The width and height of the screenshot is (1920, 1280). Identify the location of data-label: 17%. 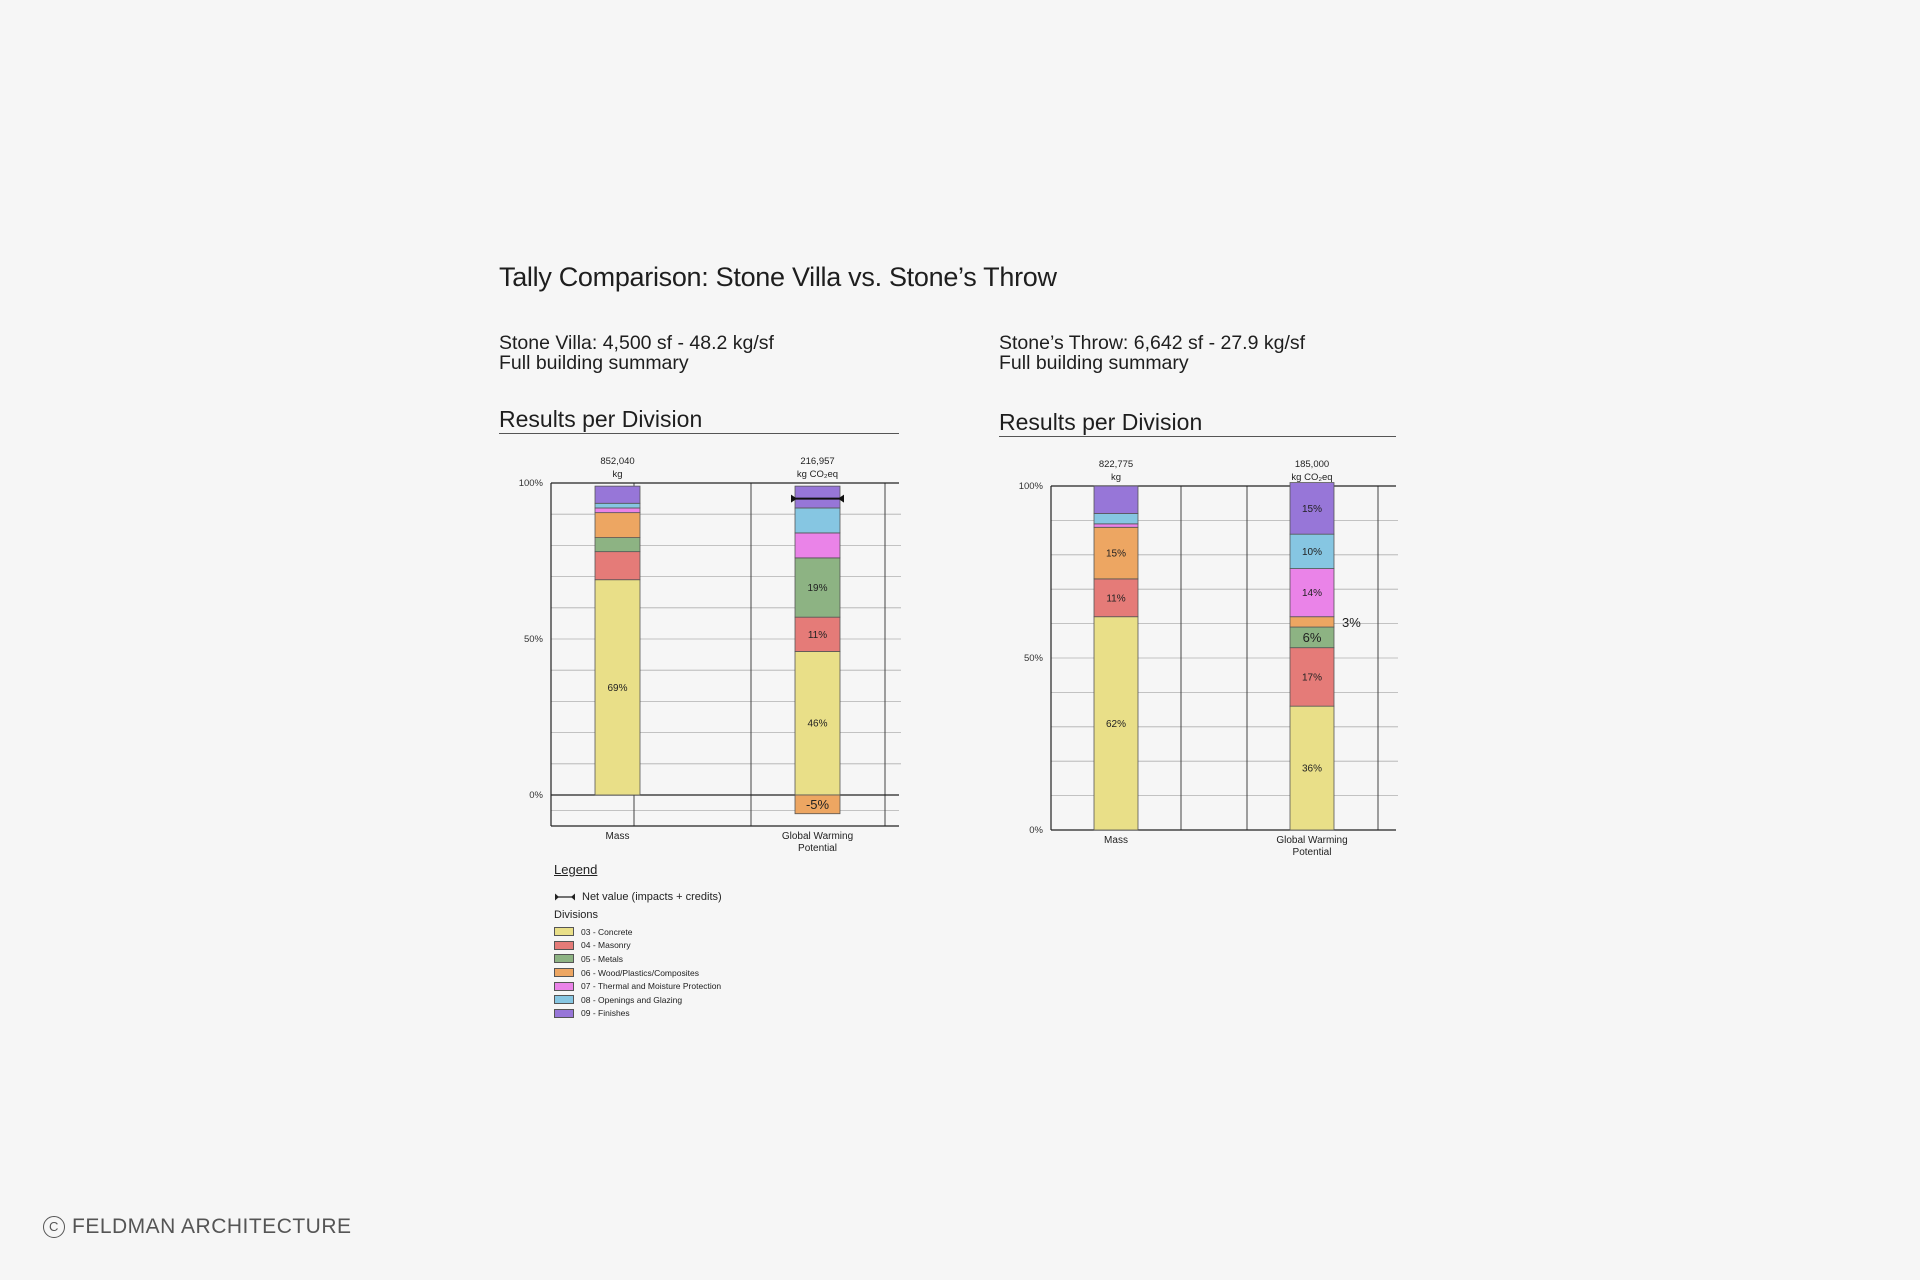
(1312, 677).